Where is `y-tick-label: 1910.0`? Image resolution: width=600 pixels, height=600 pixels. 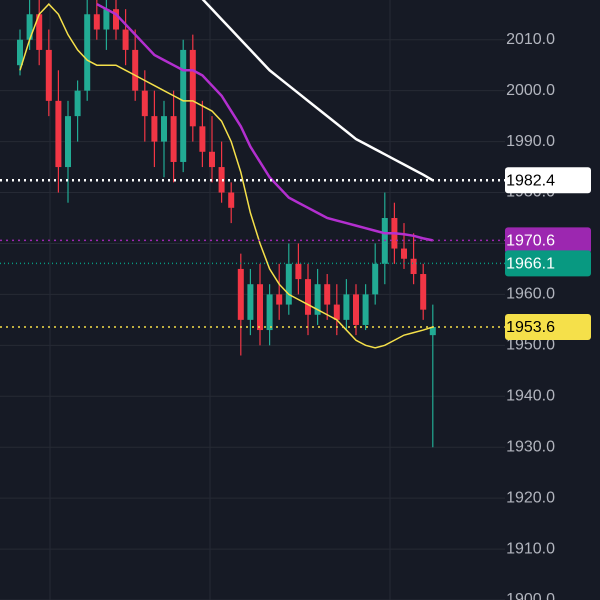 y-tick-label: 1910.0 is located at coordinates (530, 548).